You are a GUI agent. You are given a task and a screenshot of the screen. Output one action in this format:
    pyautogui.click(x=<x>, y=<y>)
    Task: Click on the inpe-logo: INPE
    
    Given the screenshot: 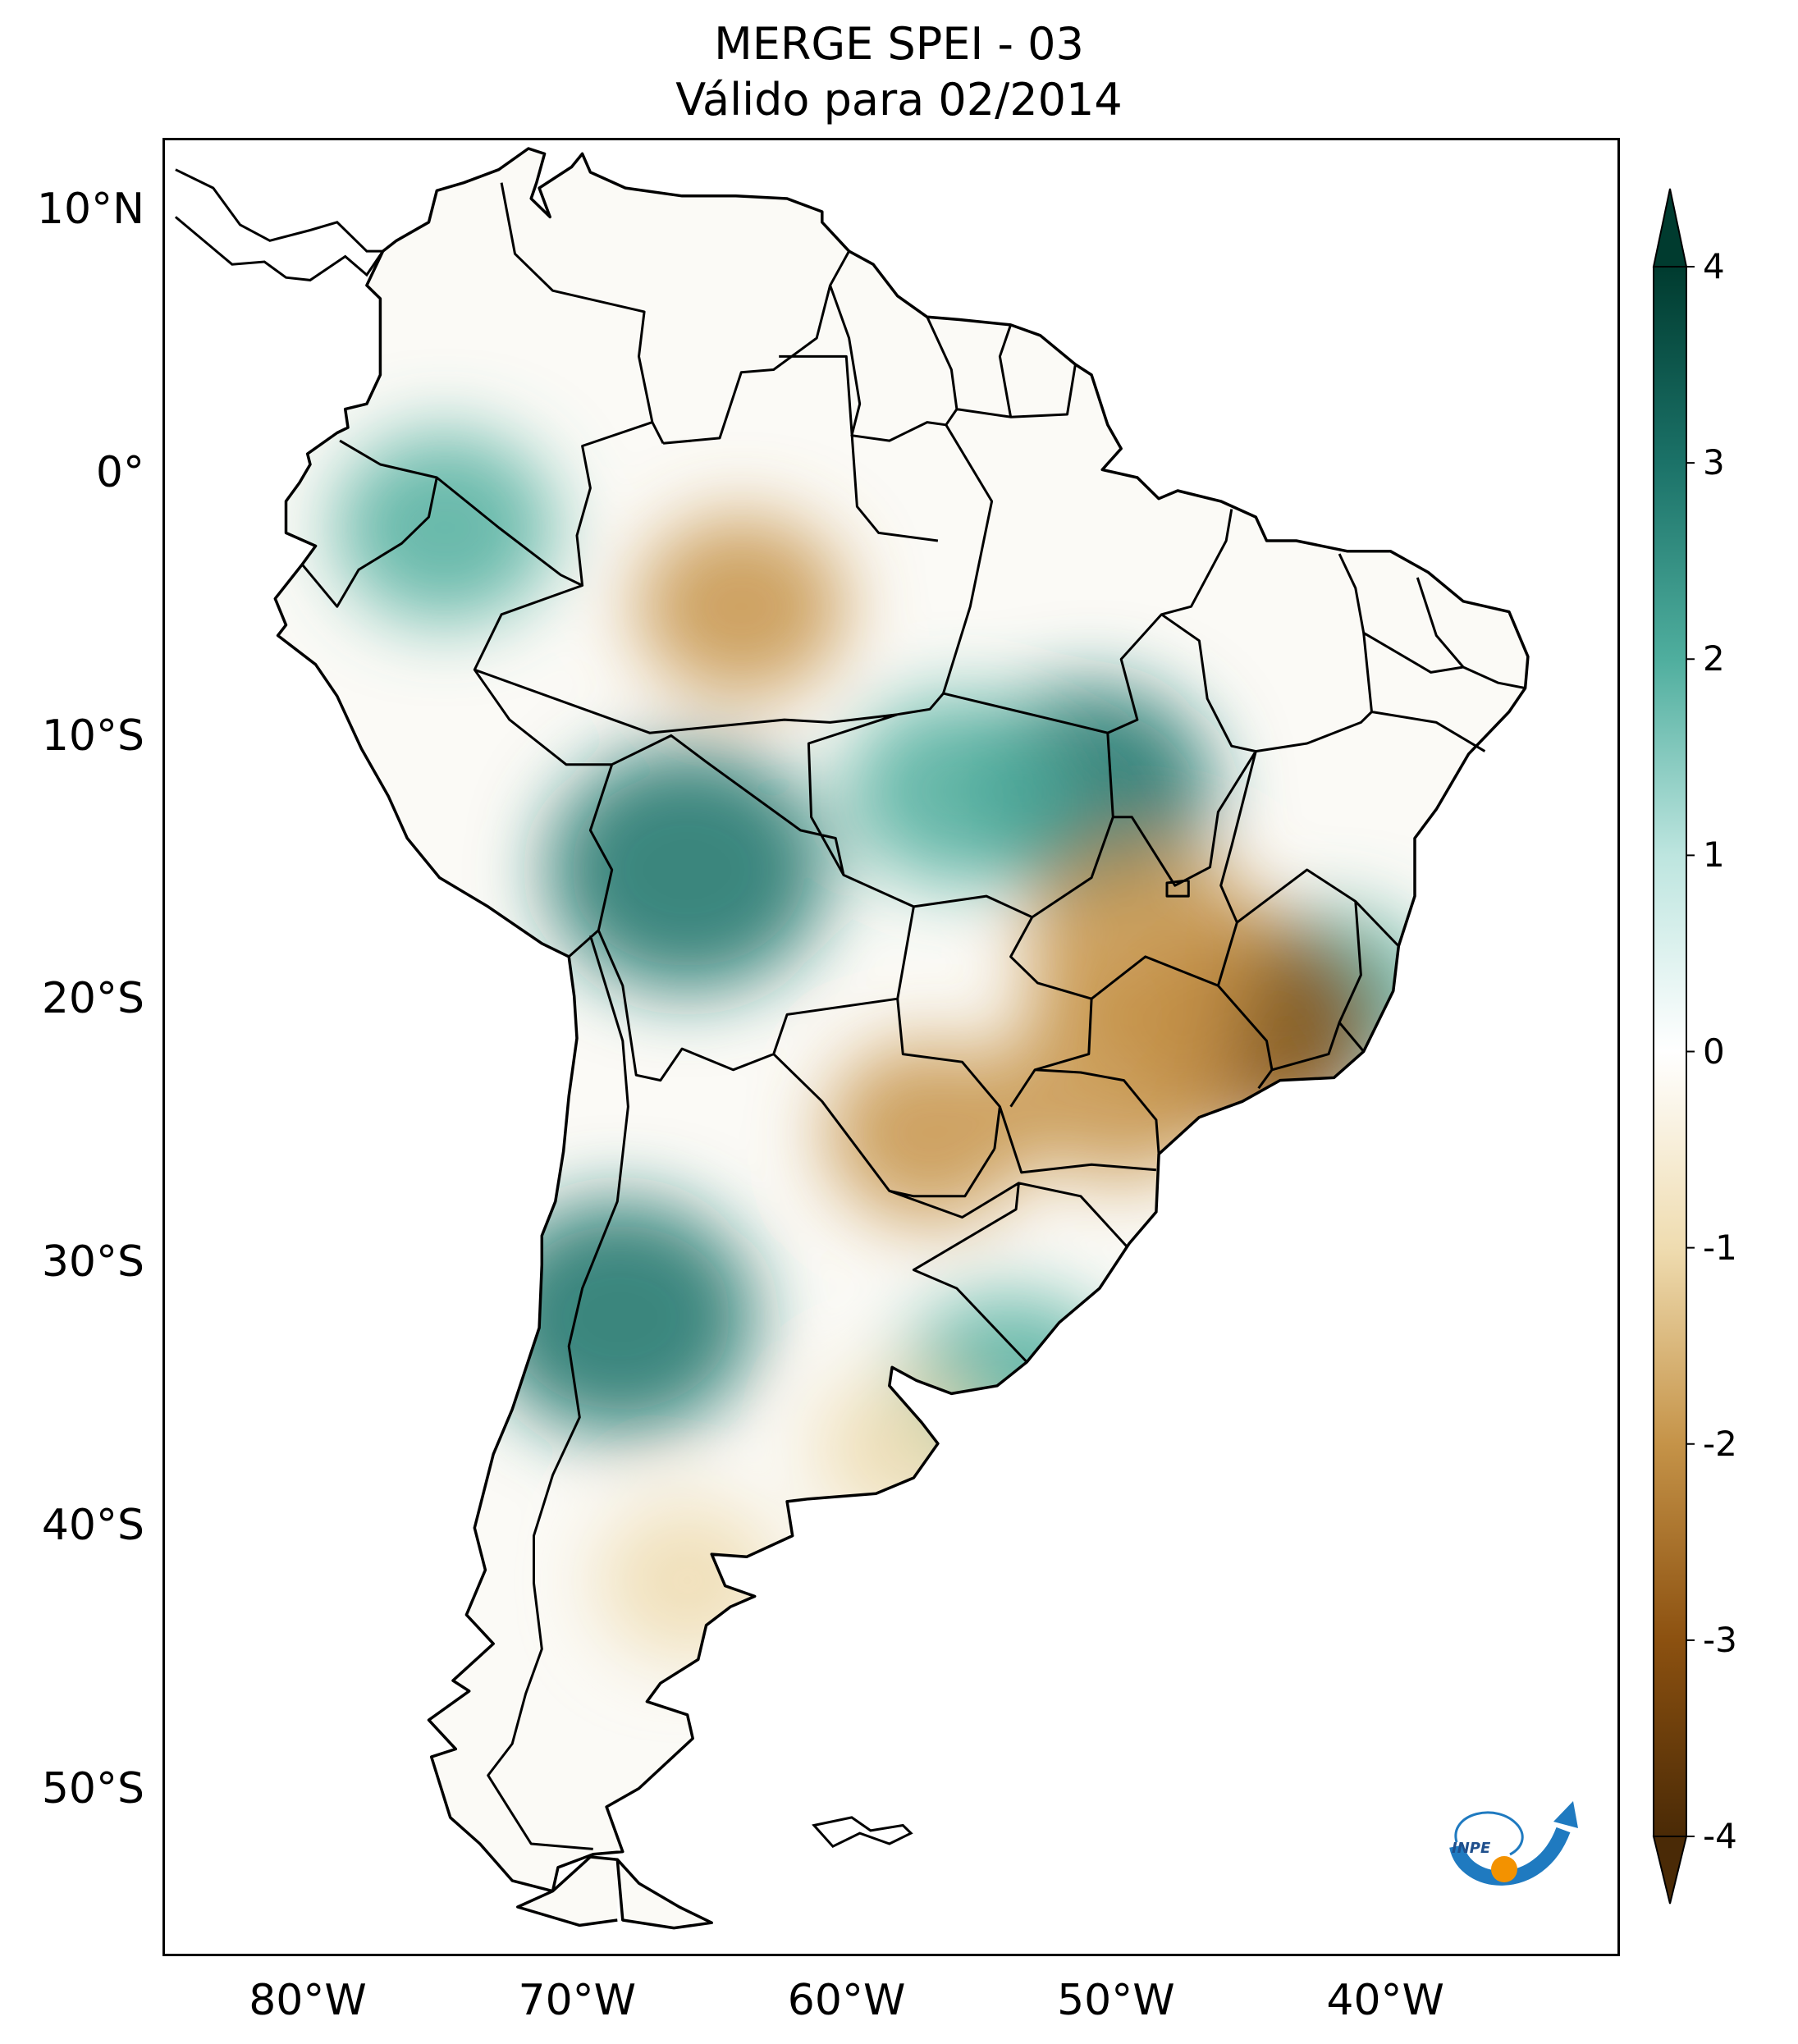 What is the action you would take?
    pyautogui.click(x=1510, y=1846)
    